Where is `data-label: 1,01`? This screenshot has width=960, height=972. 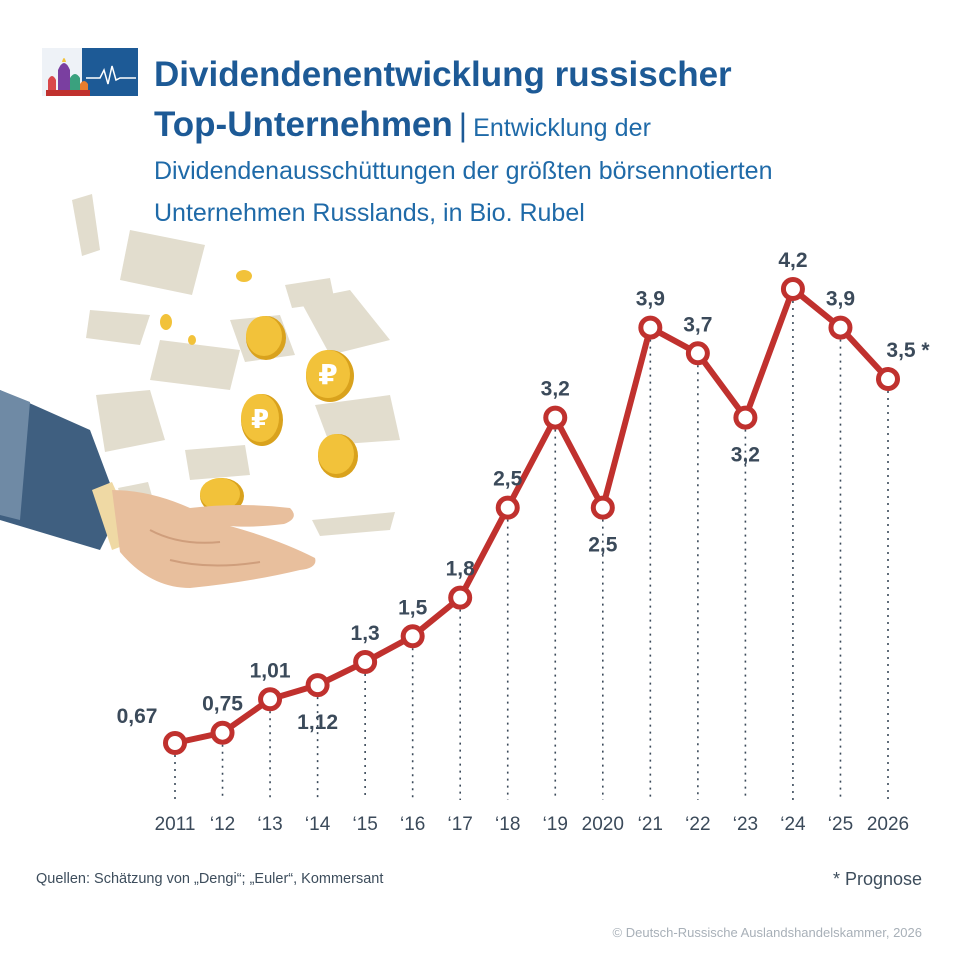
data-label: 1,01 is located at coordinates (270, 670).